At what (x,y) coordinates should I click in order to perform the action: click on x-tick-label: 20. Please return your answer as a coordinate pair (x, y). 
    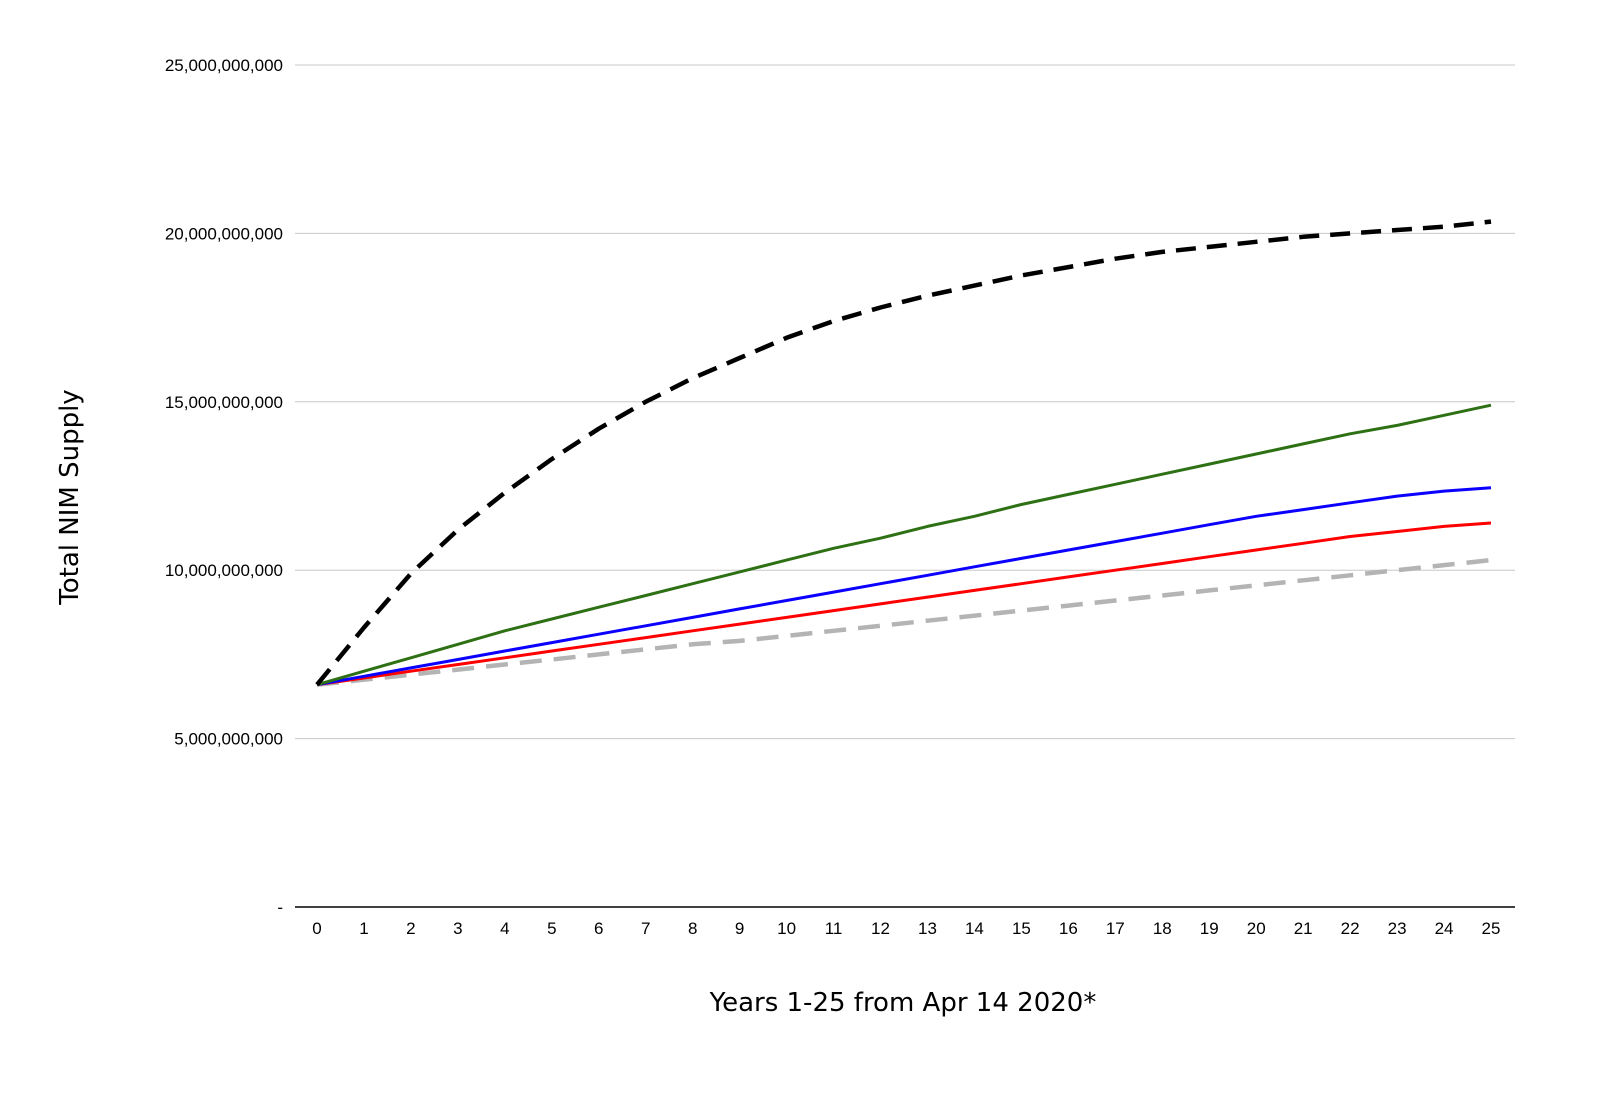
    Looking at the image, I should click on (1256, 928).